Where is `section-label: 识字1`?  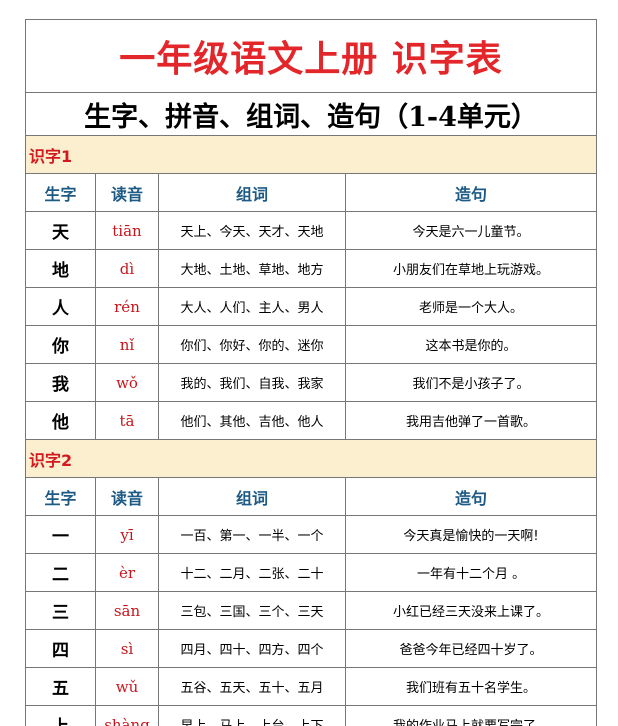 section-label: 识字1 is located at coordinates (311, 154).